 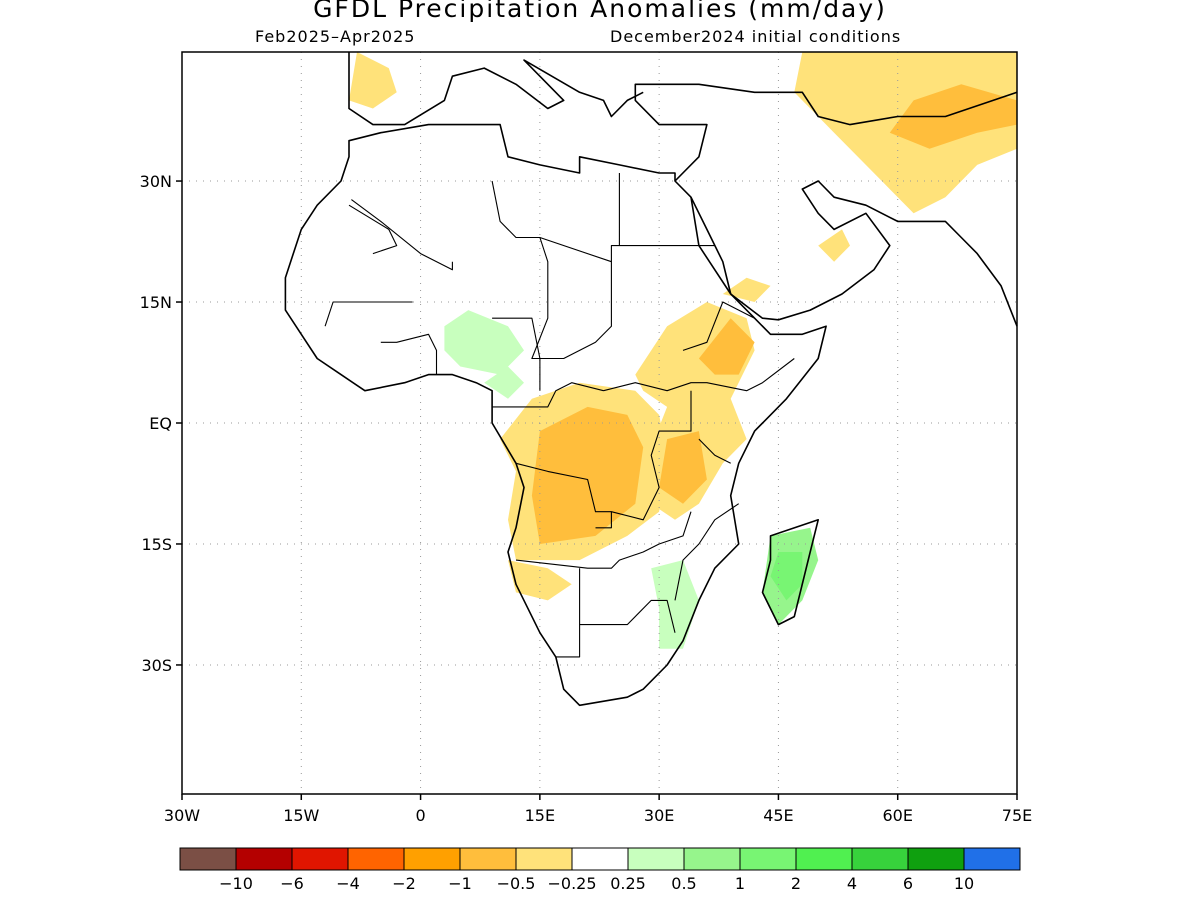 I want to click on yemen-dry-patch, so click(x=746, y=289).